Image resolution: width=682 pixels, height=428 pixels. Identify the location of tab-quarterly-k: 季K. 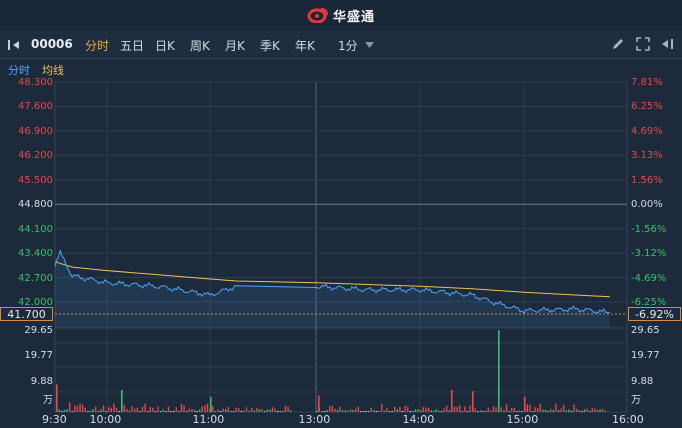
(270, 46).